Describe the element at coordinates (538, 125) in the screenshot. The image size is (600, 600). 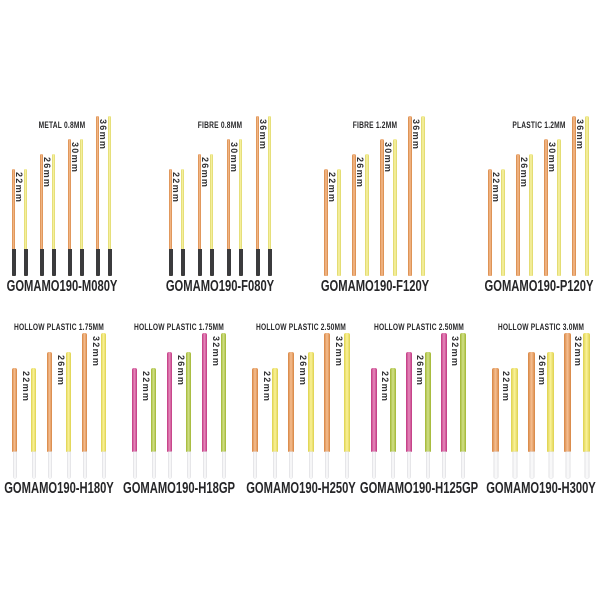
I see `group-material-header: PLASTIC 1.2MM` at that location.